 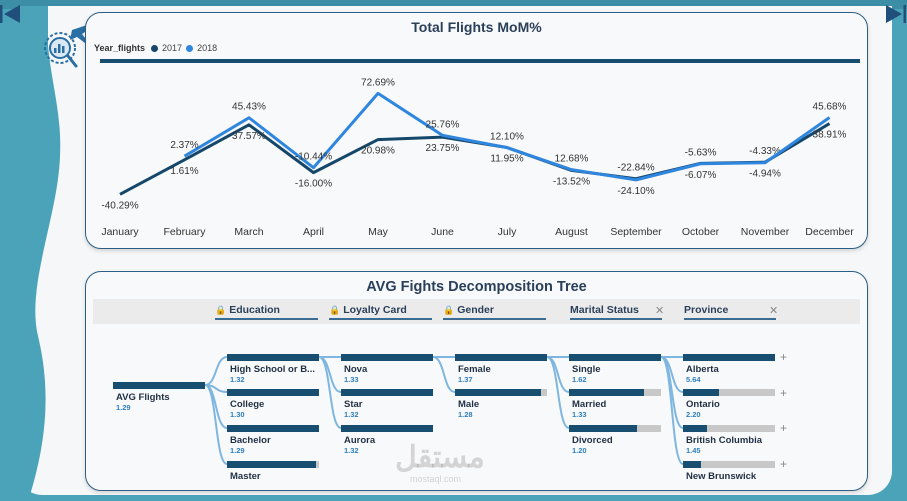 I want to click on x-tick-label: June, so click(x=442, y=232).